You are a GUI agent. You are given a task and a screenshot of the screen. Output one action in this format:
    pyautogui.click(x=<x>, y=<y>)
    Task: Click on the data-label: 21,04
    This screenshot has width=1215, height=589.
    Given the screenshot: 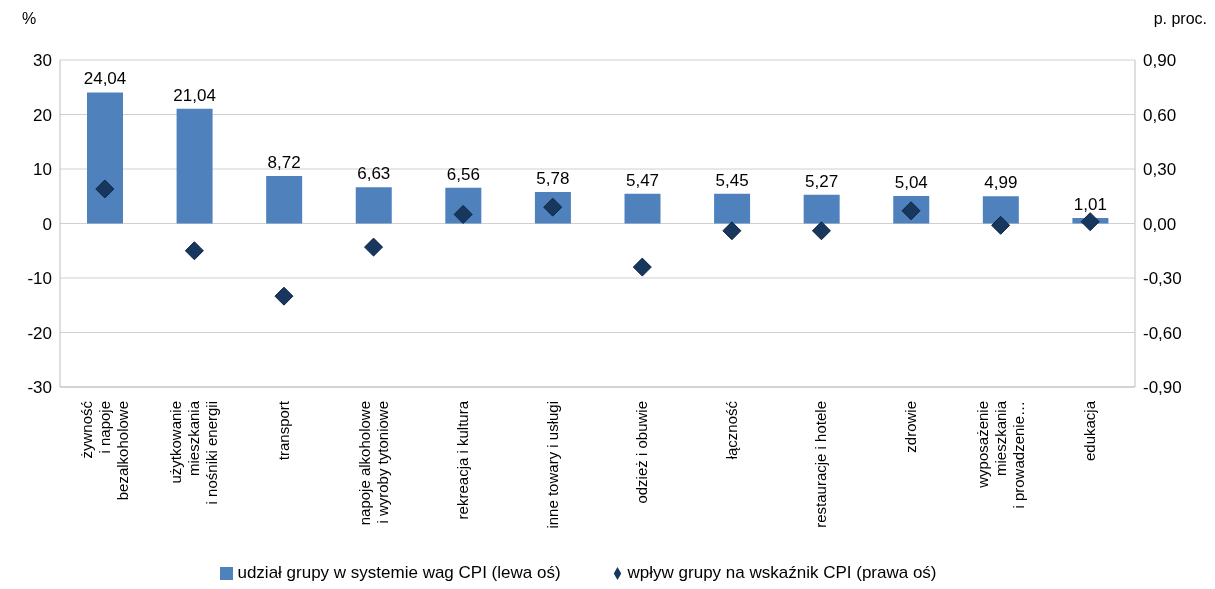 What is the action you would take?
    pyautogui.click(x=194, y=95)
    